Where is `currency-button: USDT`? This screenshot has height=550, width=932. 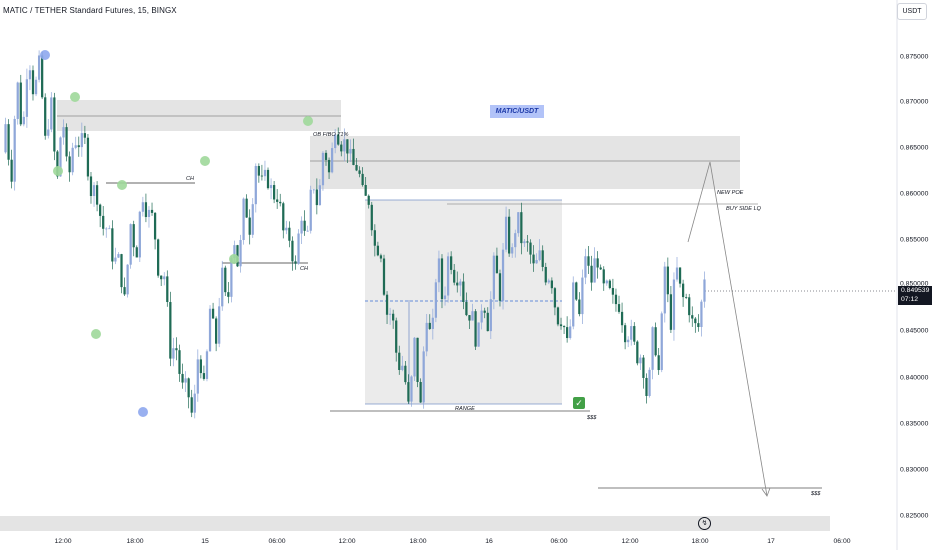 currency-button: USDT is located at coordinates (912, 11).